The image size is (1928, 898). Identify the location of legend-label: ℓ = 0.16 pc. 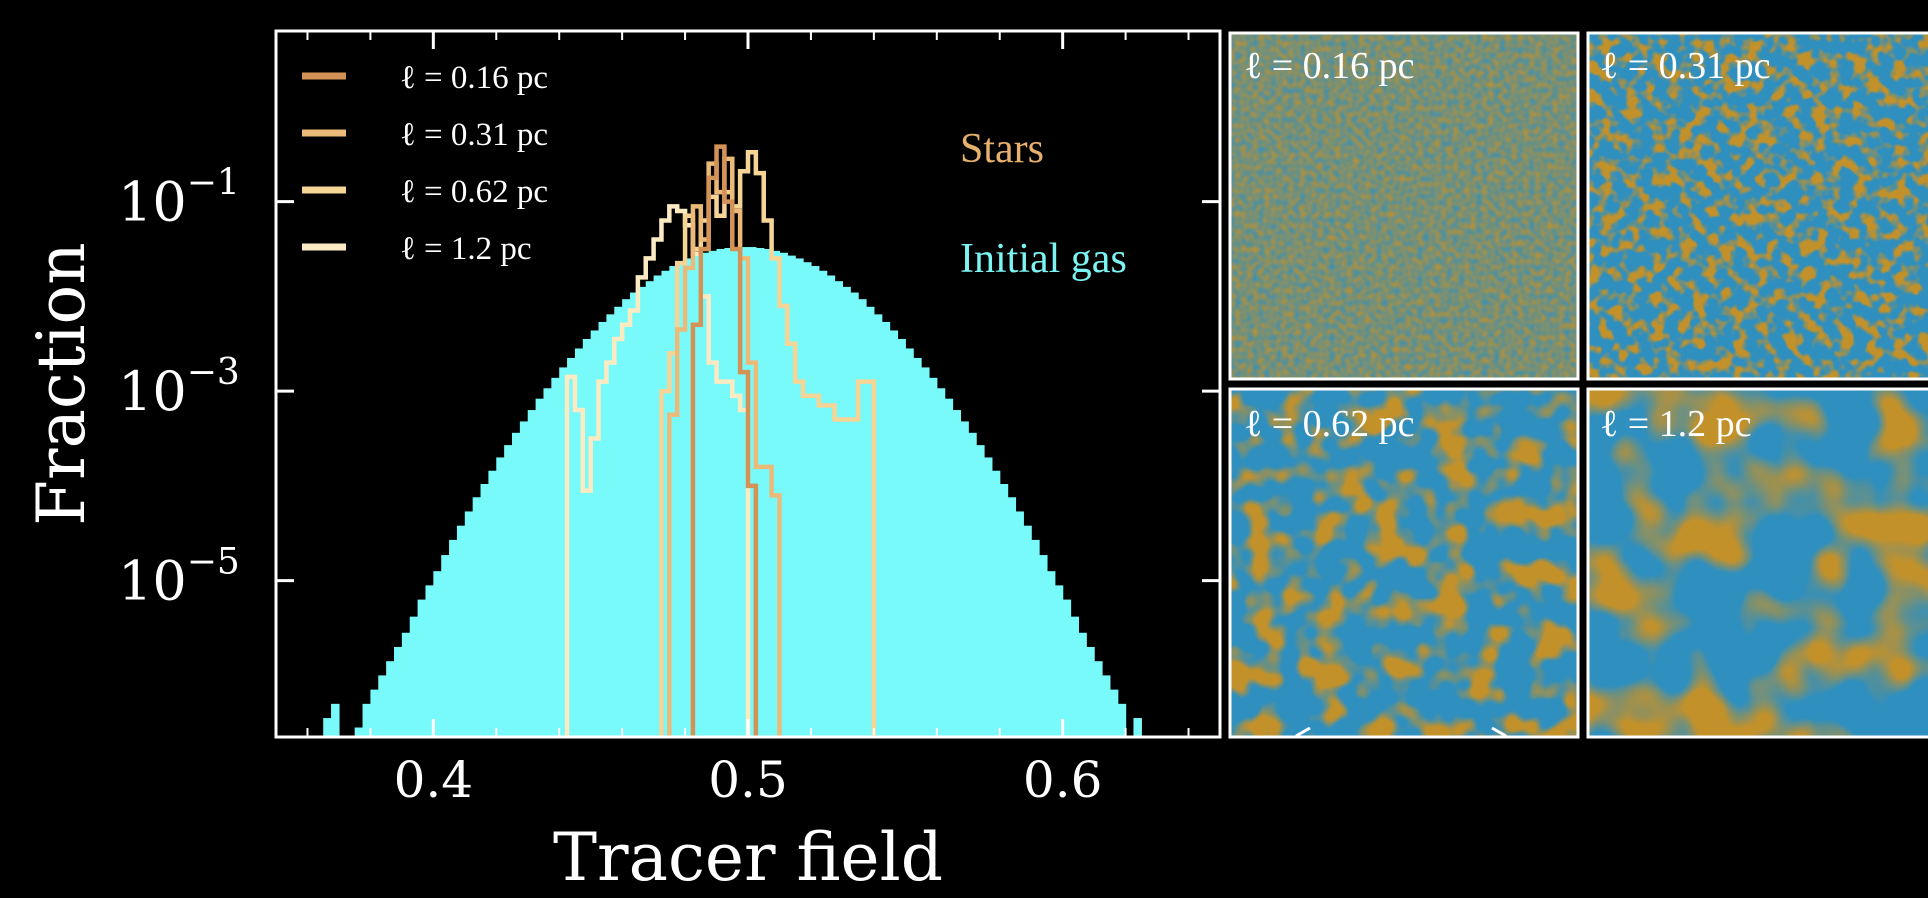
(474, 78).